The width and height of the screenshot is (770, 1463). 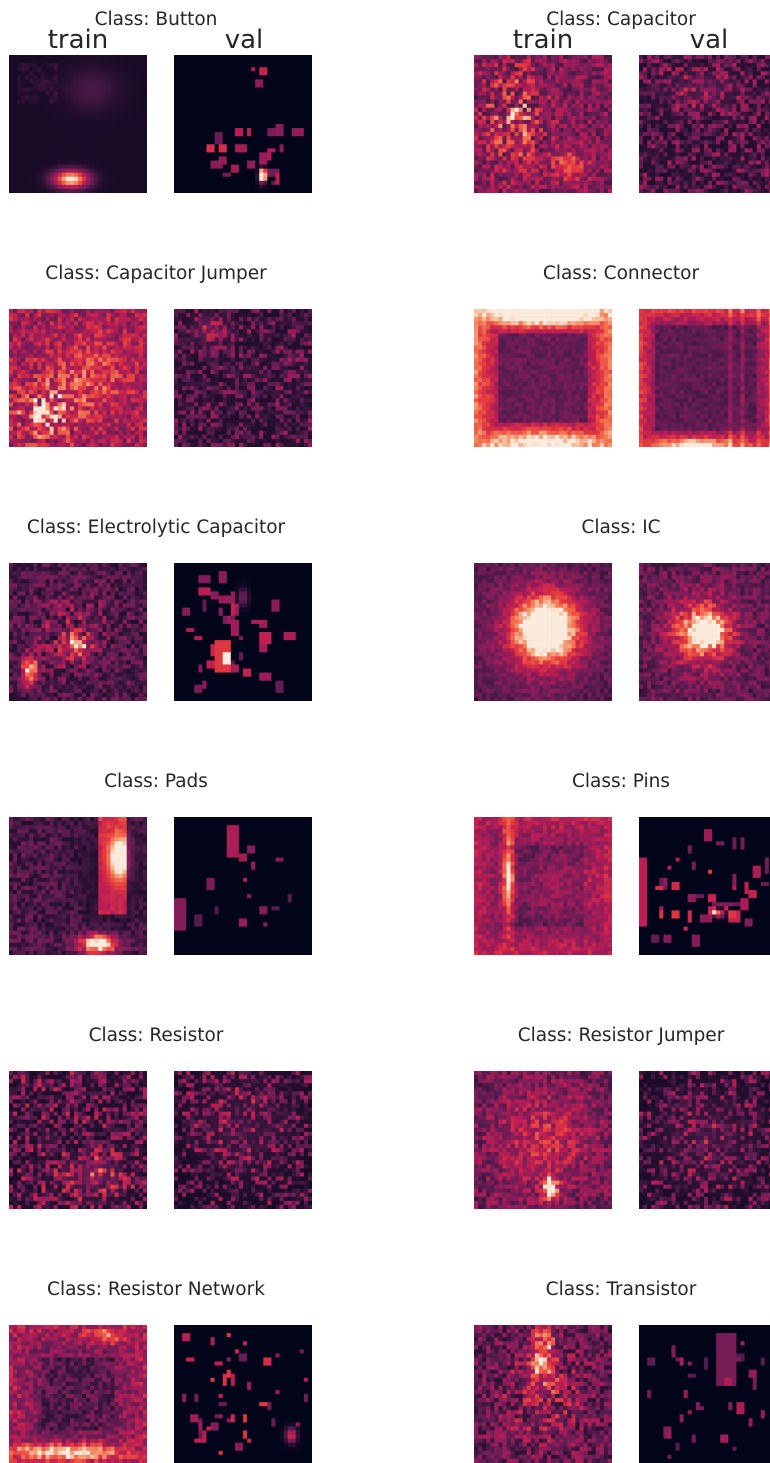 What do you see at coordinates (243, 632) in the screenshot?
I see `heatmap-electrolytic-capacitor-val` at bounding box center [243, 632].